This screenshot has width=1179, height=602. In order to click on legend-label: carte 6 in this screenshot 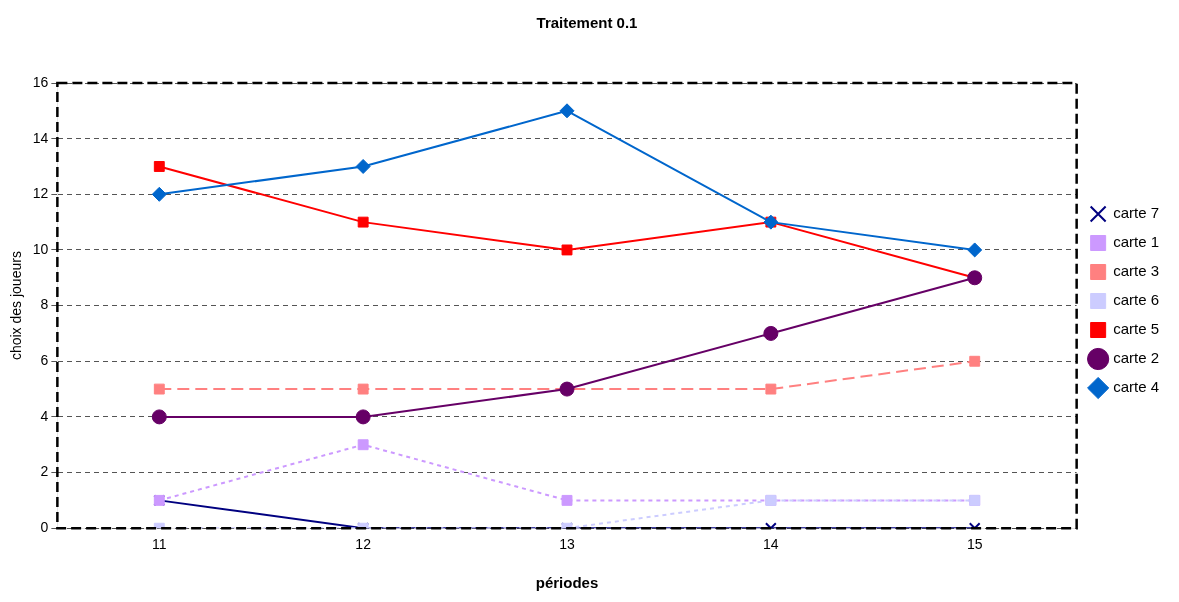, I will do `click(1136, 300)`.